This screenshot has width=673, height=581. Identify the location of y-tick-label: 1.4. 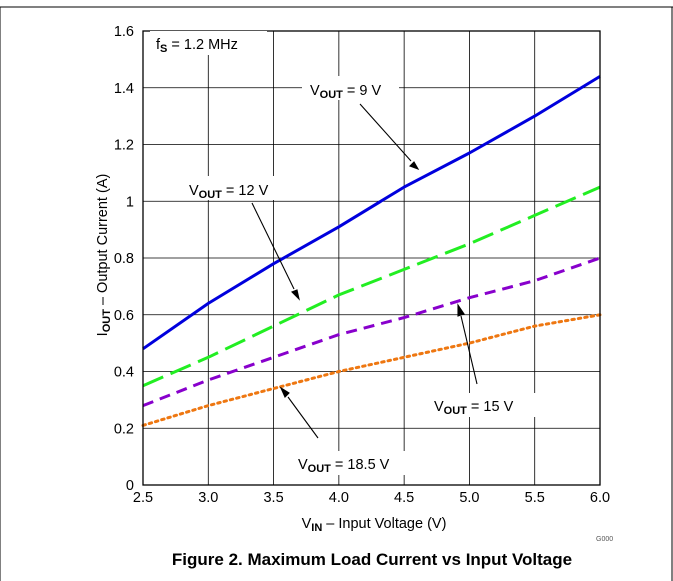
(124, 89).